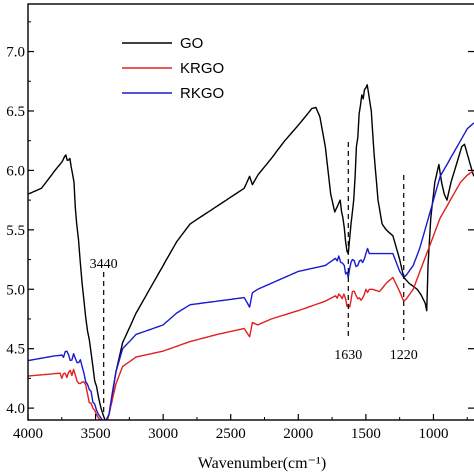 This screenshot has height=474, width=474. What do you see at coordinates (15, 290) in the screenshot?
I see `y-tick-label: 5.0` at bounding box center [15, 290].